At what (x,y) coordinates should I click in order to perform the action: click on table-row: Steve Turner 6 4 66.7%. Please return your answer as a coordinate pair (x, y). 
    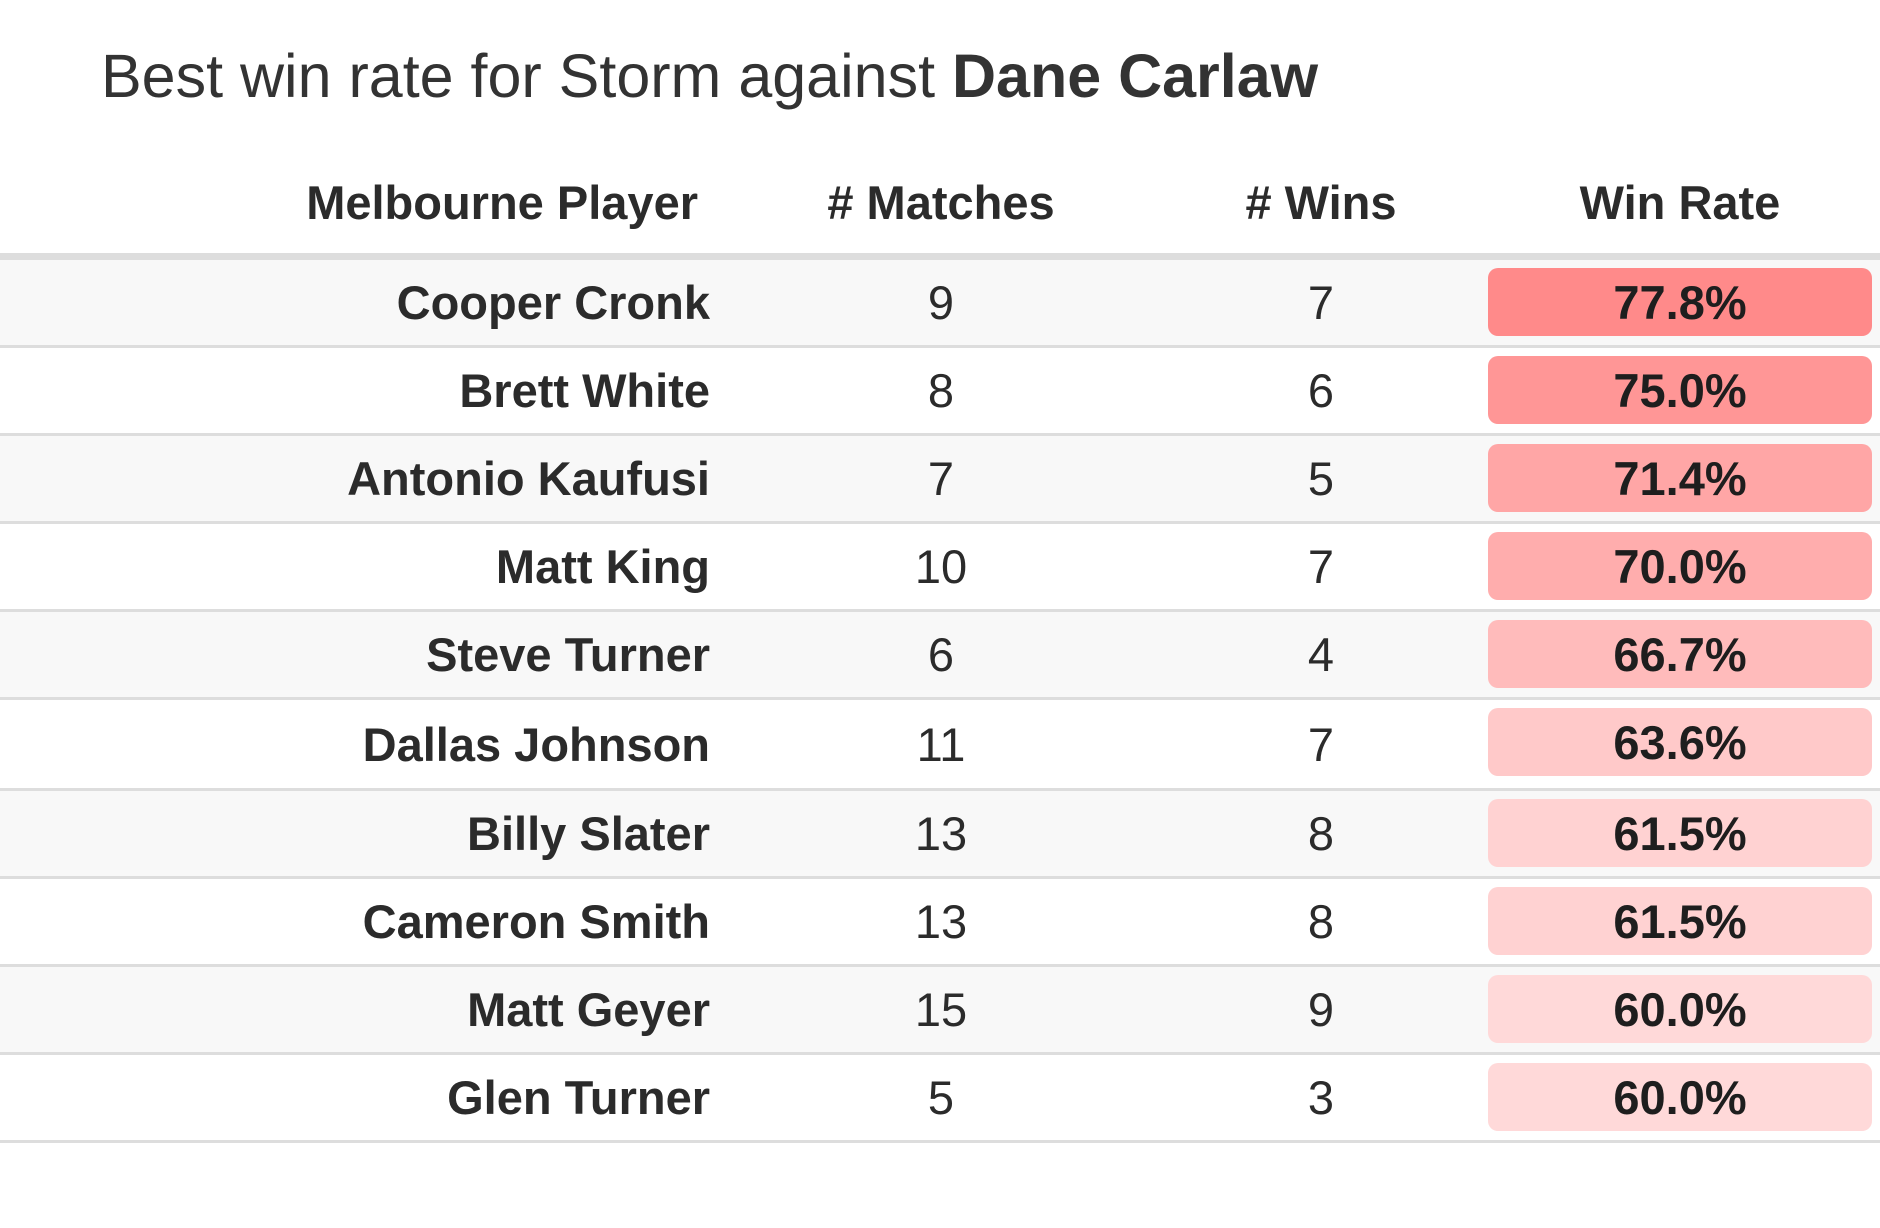
    Looking at the image, I should click on (940, 656).